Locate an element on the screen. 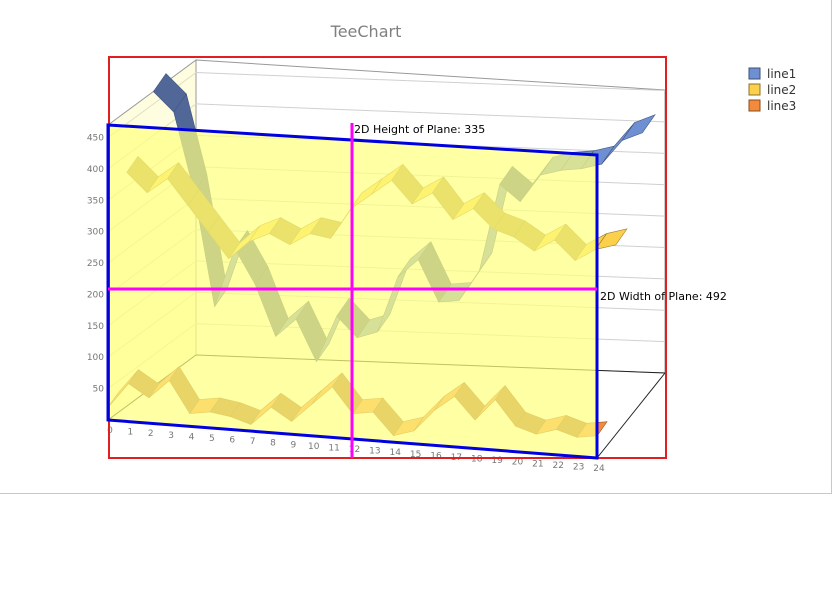 The width and height of the screenshot is (833, 600). y-tick-label: 250 is located at coordinates (95, 264).